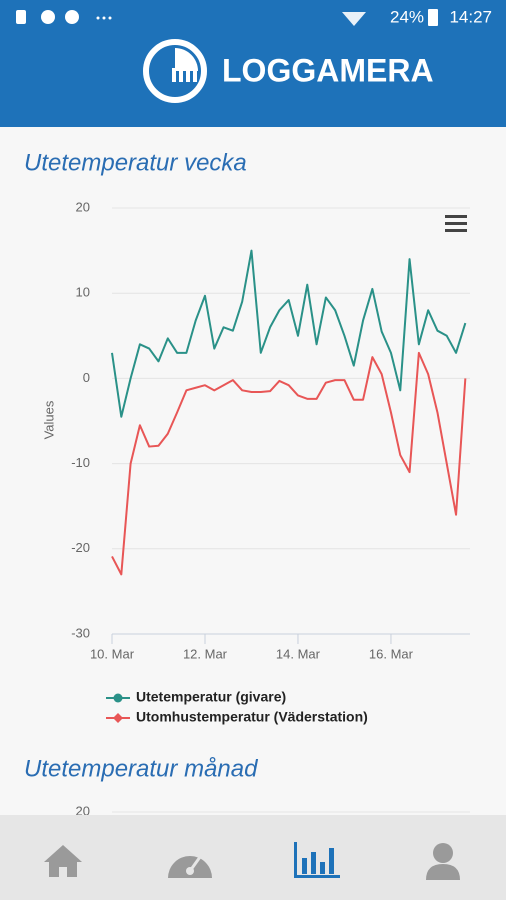 The width and height of the screenshot is (506, 900). Describe the element at coordinates (391, 653) in the screenshot. I see `x-tick-label: 16. Mar` at that location.